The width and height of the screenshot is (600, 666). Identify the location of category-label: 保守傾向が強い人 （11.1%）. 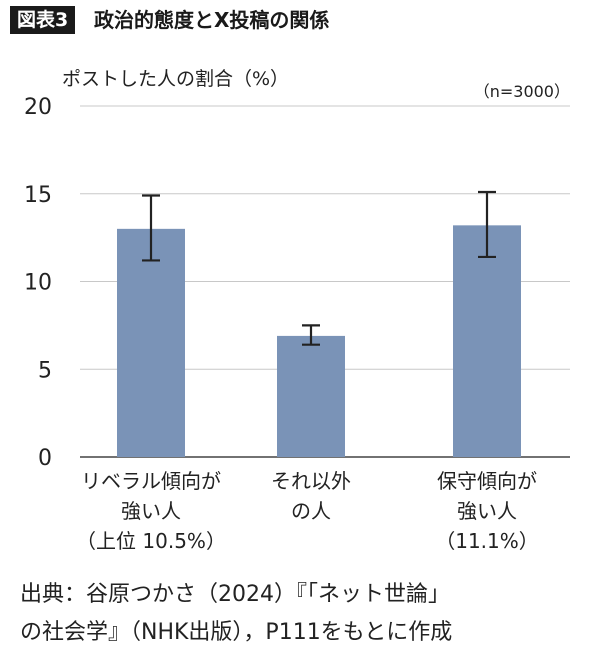
(487, 511).